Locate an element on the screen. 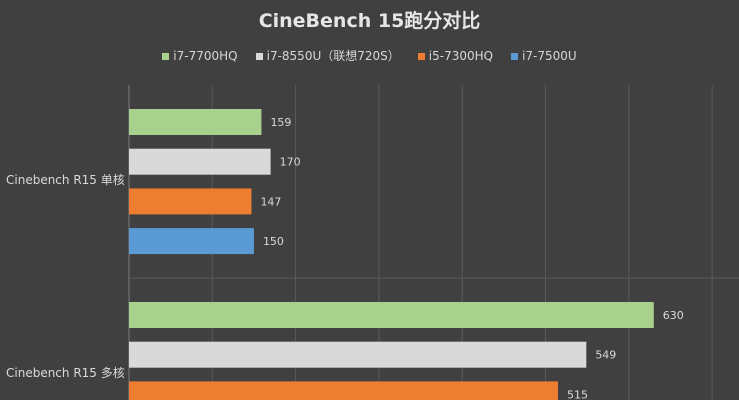  legend-label: i5-7300HQ is located at coordinates (461, 56).